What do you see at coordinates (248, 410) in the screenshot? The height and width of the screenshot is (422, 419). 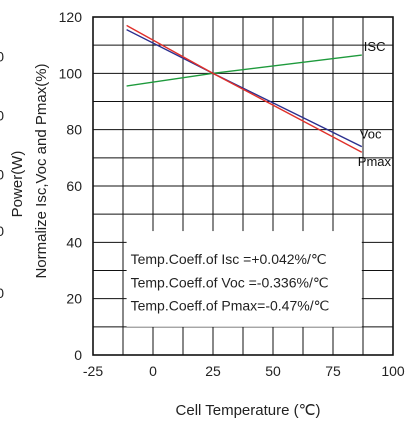 I see `x-axis-title: Cell Temperature (℃)` at bounding box center [248, 410].